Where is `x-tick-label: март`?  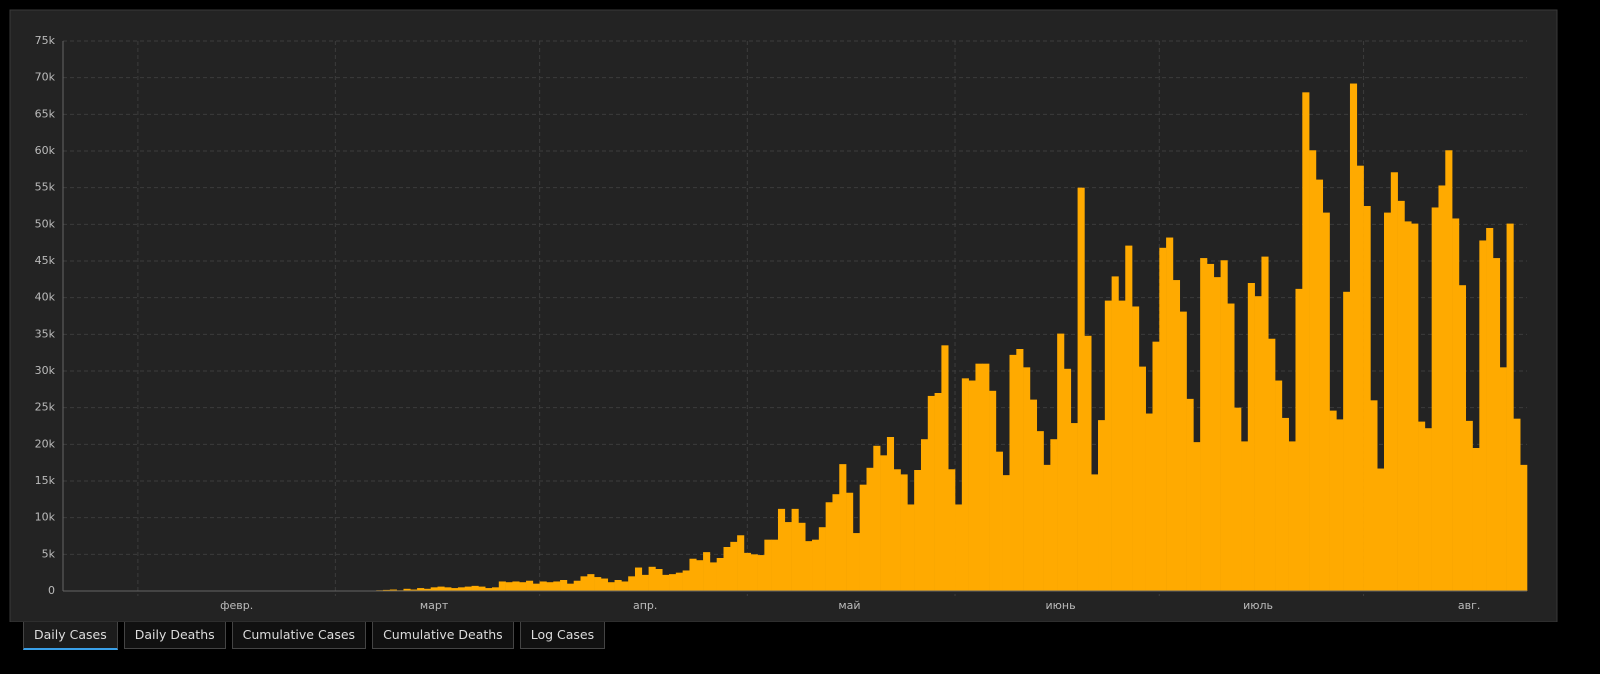 x-tick-label: март is located at coordinates (434, 605).